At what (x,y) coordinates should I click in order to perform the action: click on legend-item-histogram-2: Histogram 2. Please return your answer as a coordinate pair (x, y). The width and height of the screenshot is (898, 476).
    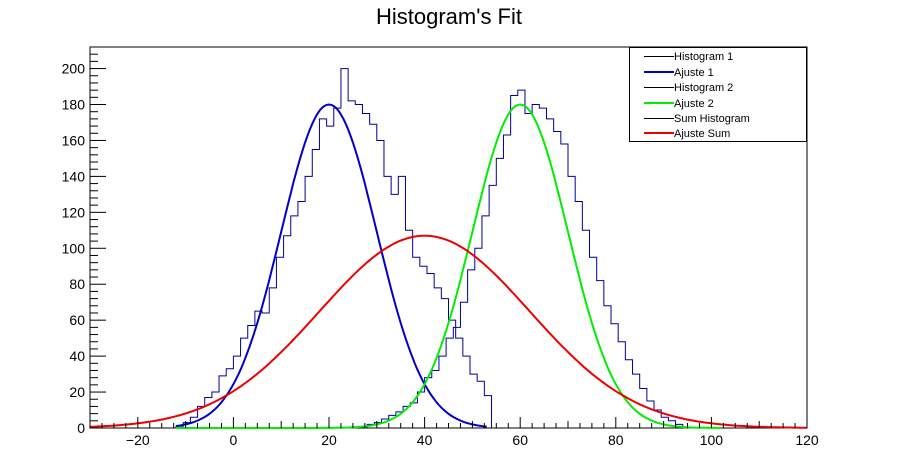
    Looking at the image, I should click on (719, 88).